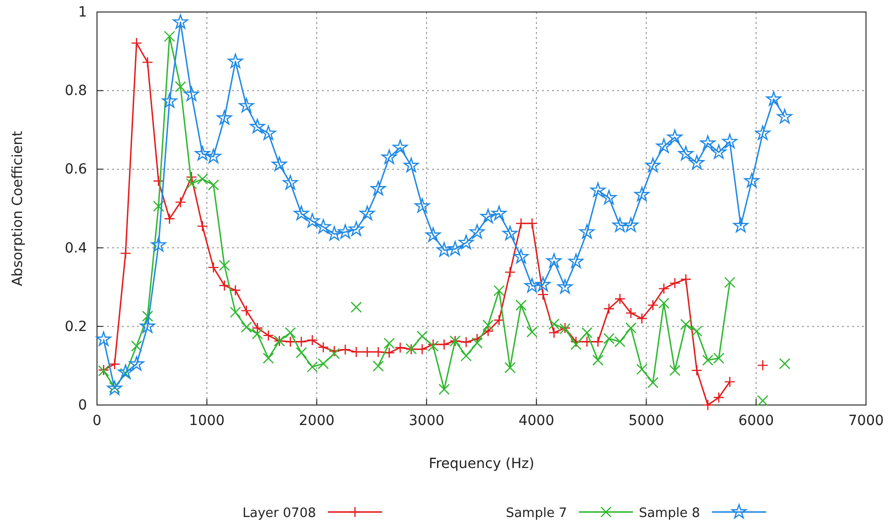 The width and height of the screenshot is (888, 528). I want to click on legend-label: Sample 8, so click(669, 513).